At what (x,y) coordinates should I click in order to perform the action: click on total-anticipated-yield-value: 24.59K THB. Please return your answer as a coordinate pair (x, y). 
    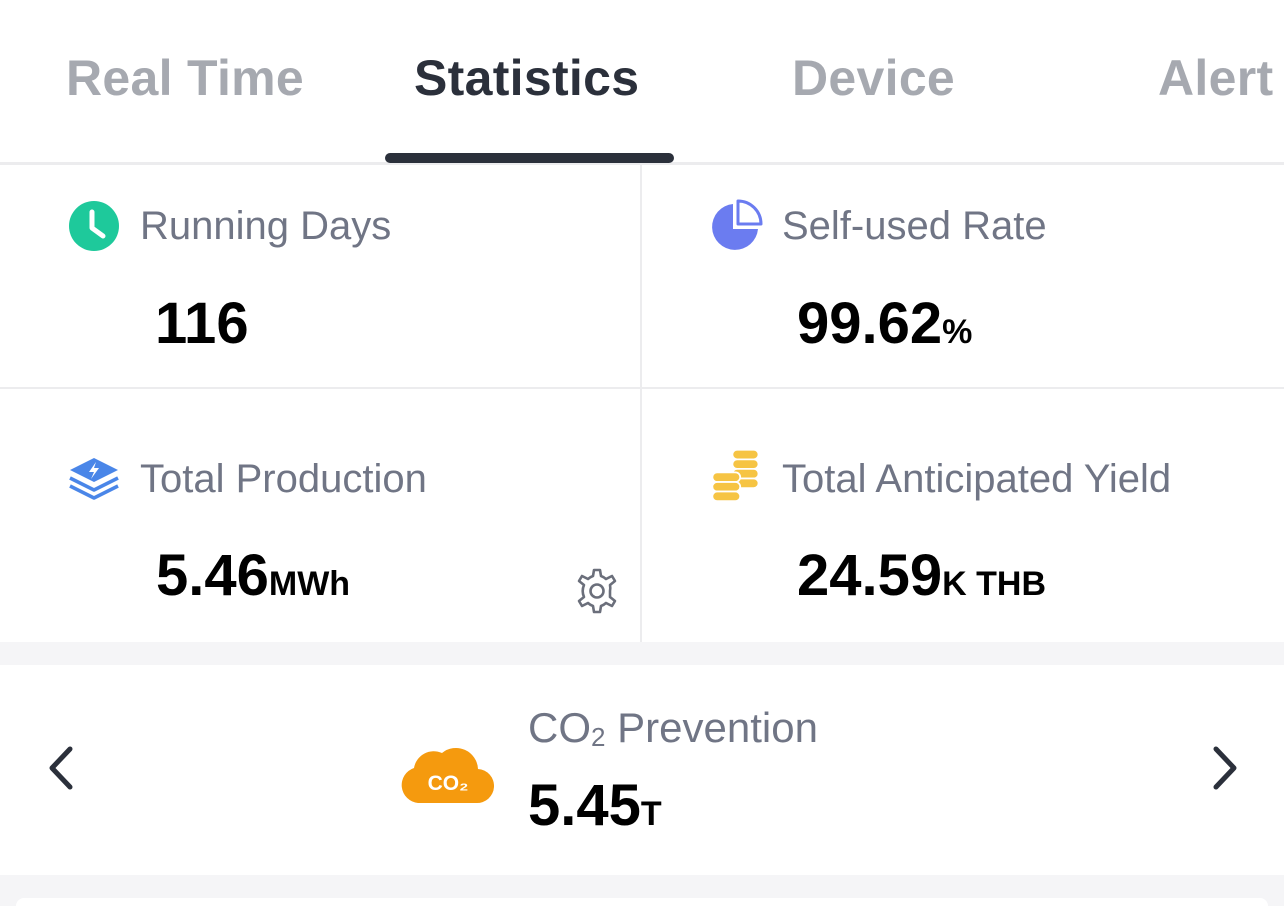
    Looking at the image, I should click on (921, 580).